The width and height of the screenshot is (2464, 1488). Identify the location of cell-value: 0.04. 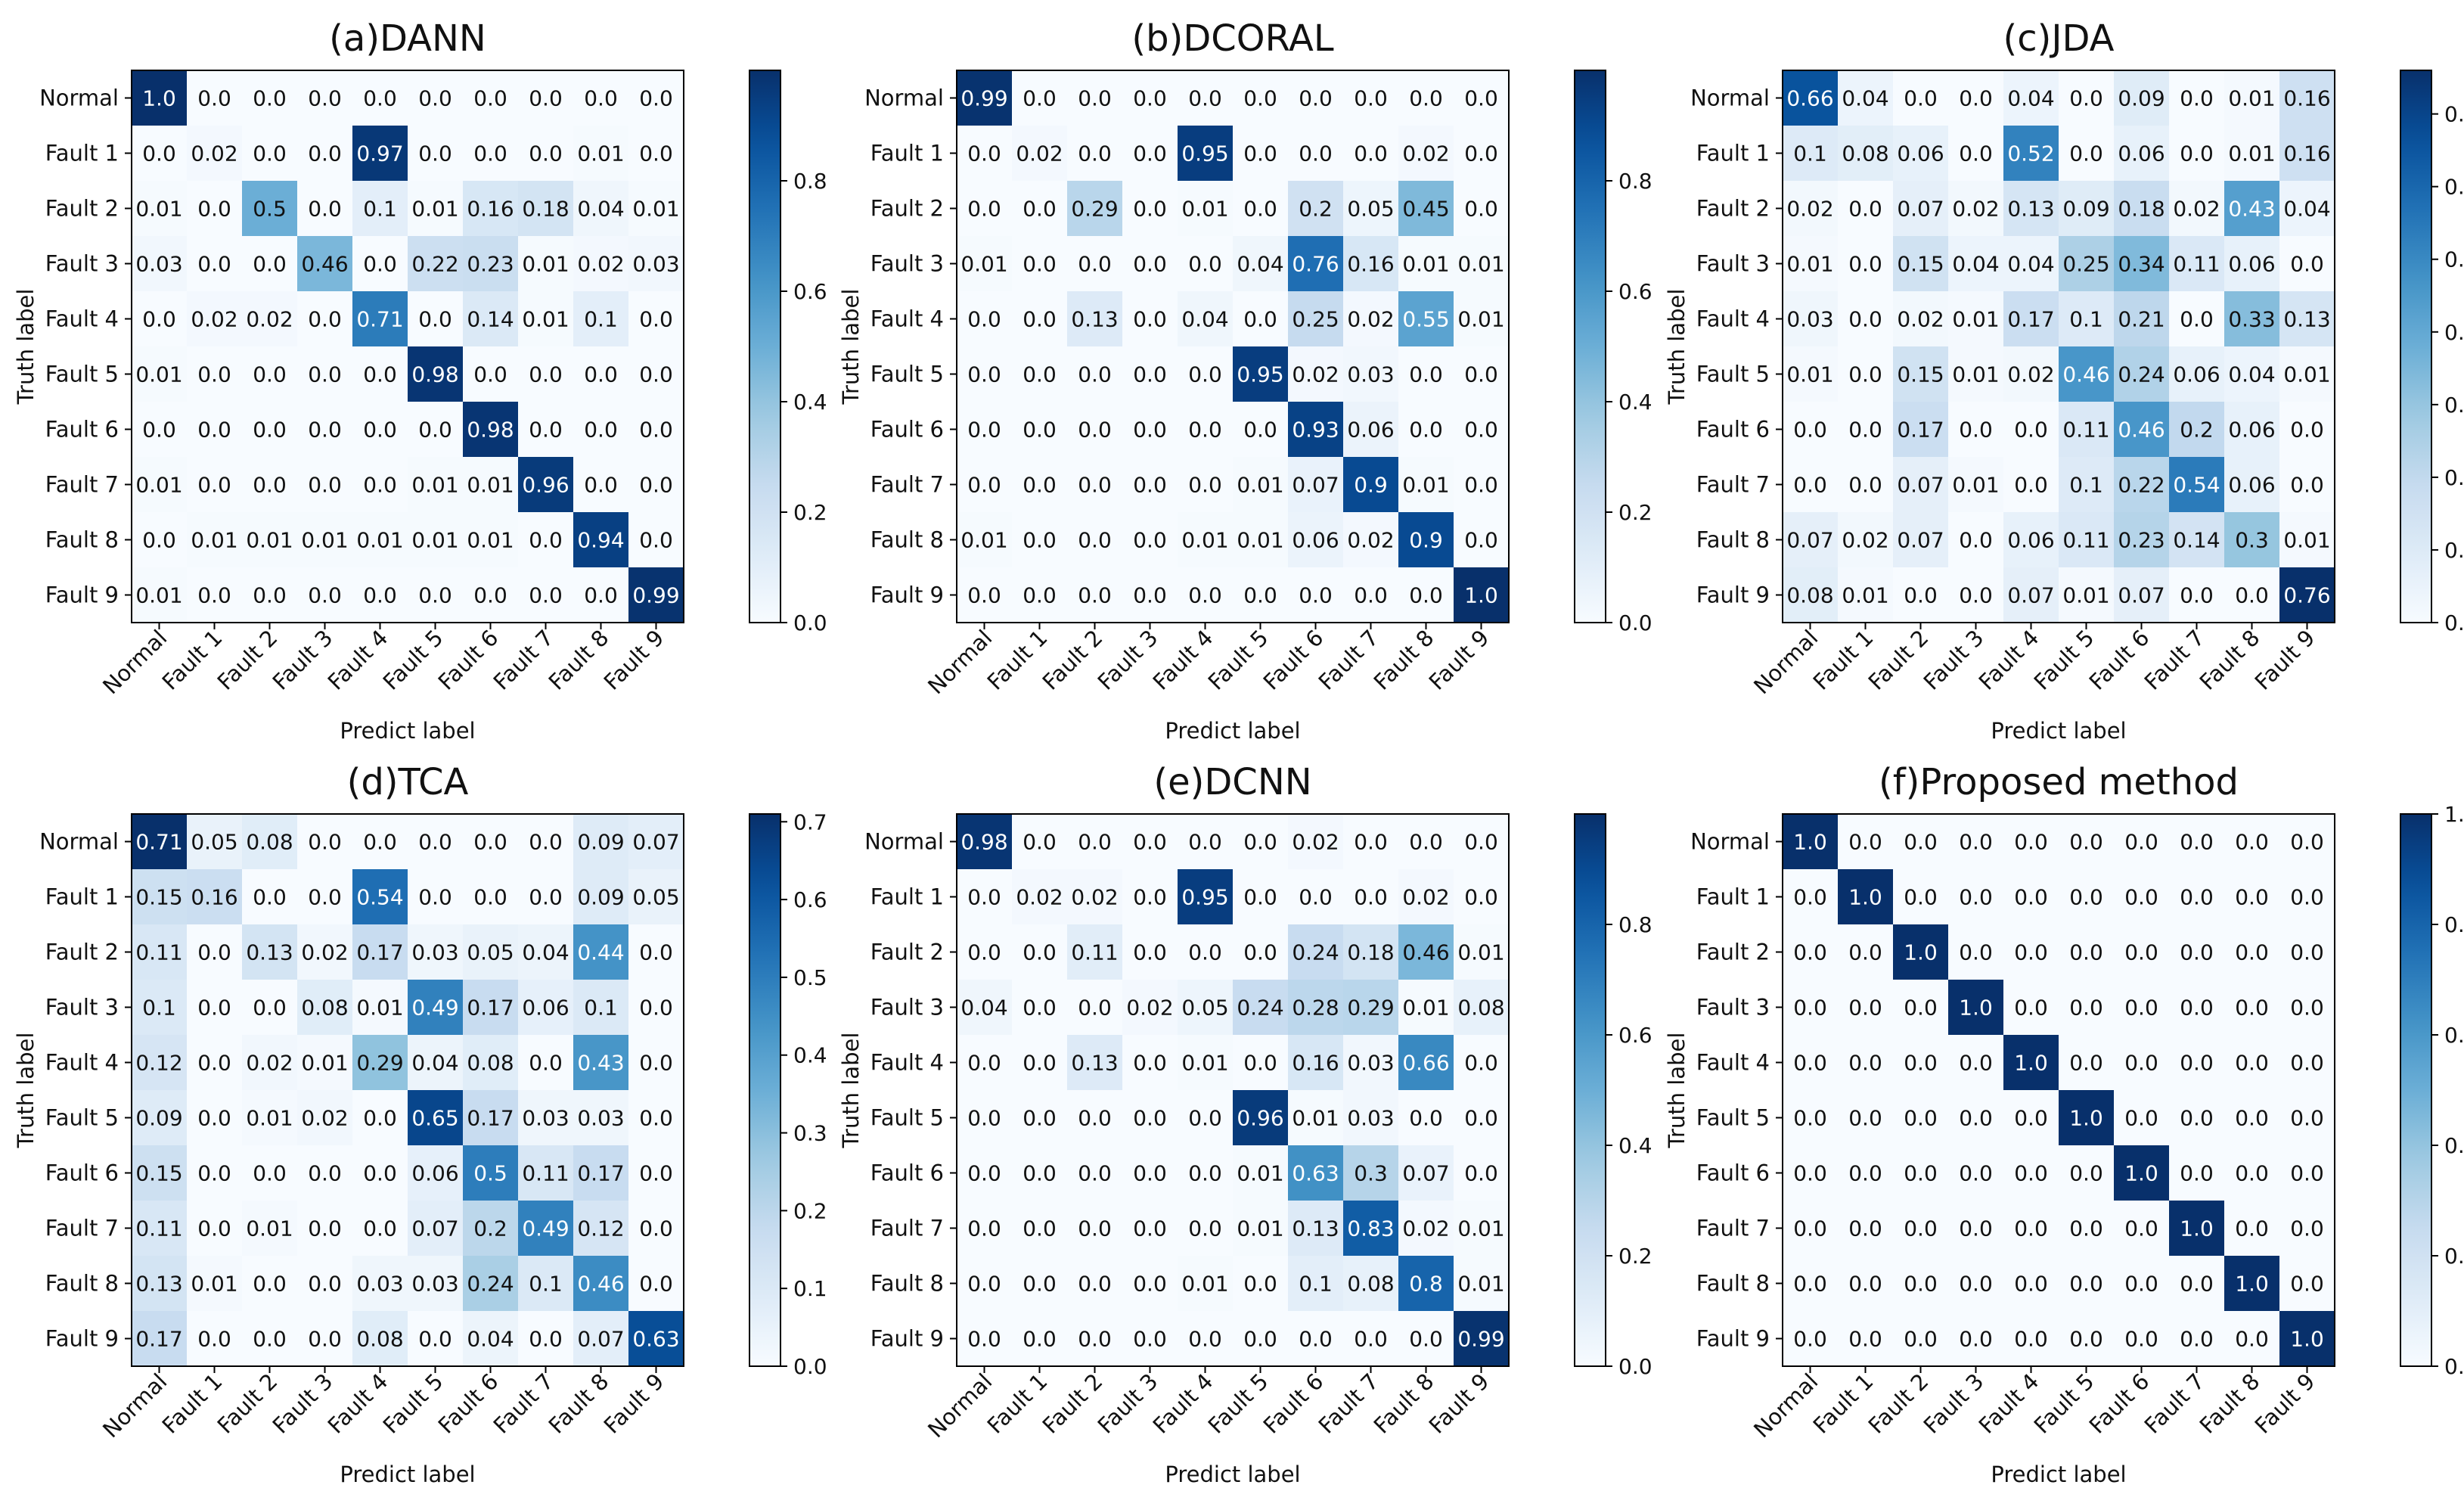
(2306, 210).